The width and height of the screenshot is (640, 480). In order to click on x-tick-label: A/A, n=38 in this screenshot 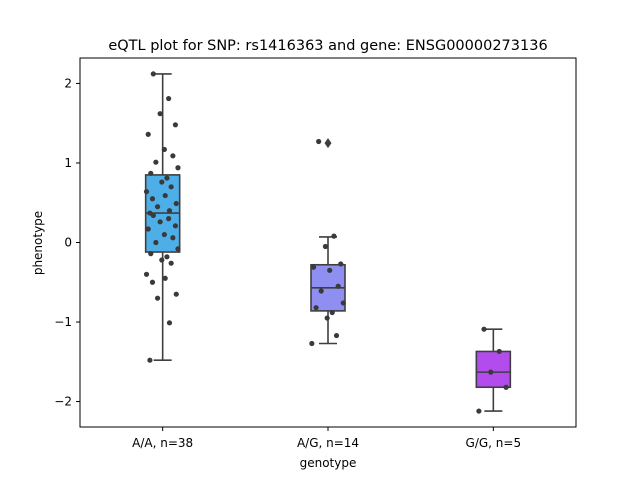, I will do `click(162, 443)`.